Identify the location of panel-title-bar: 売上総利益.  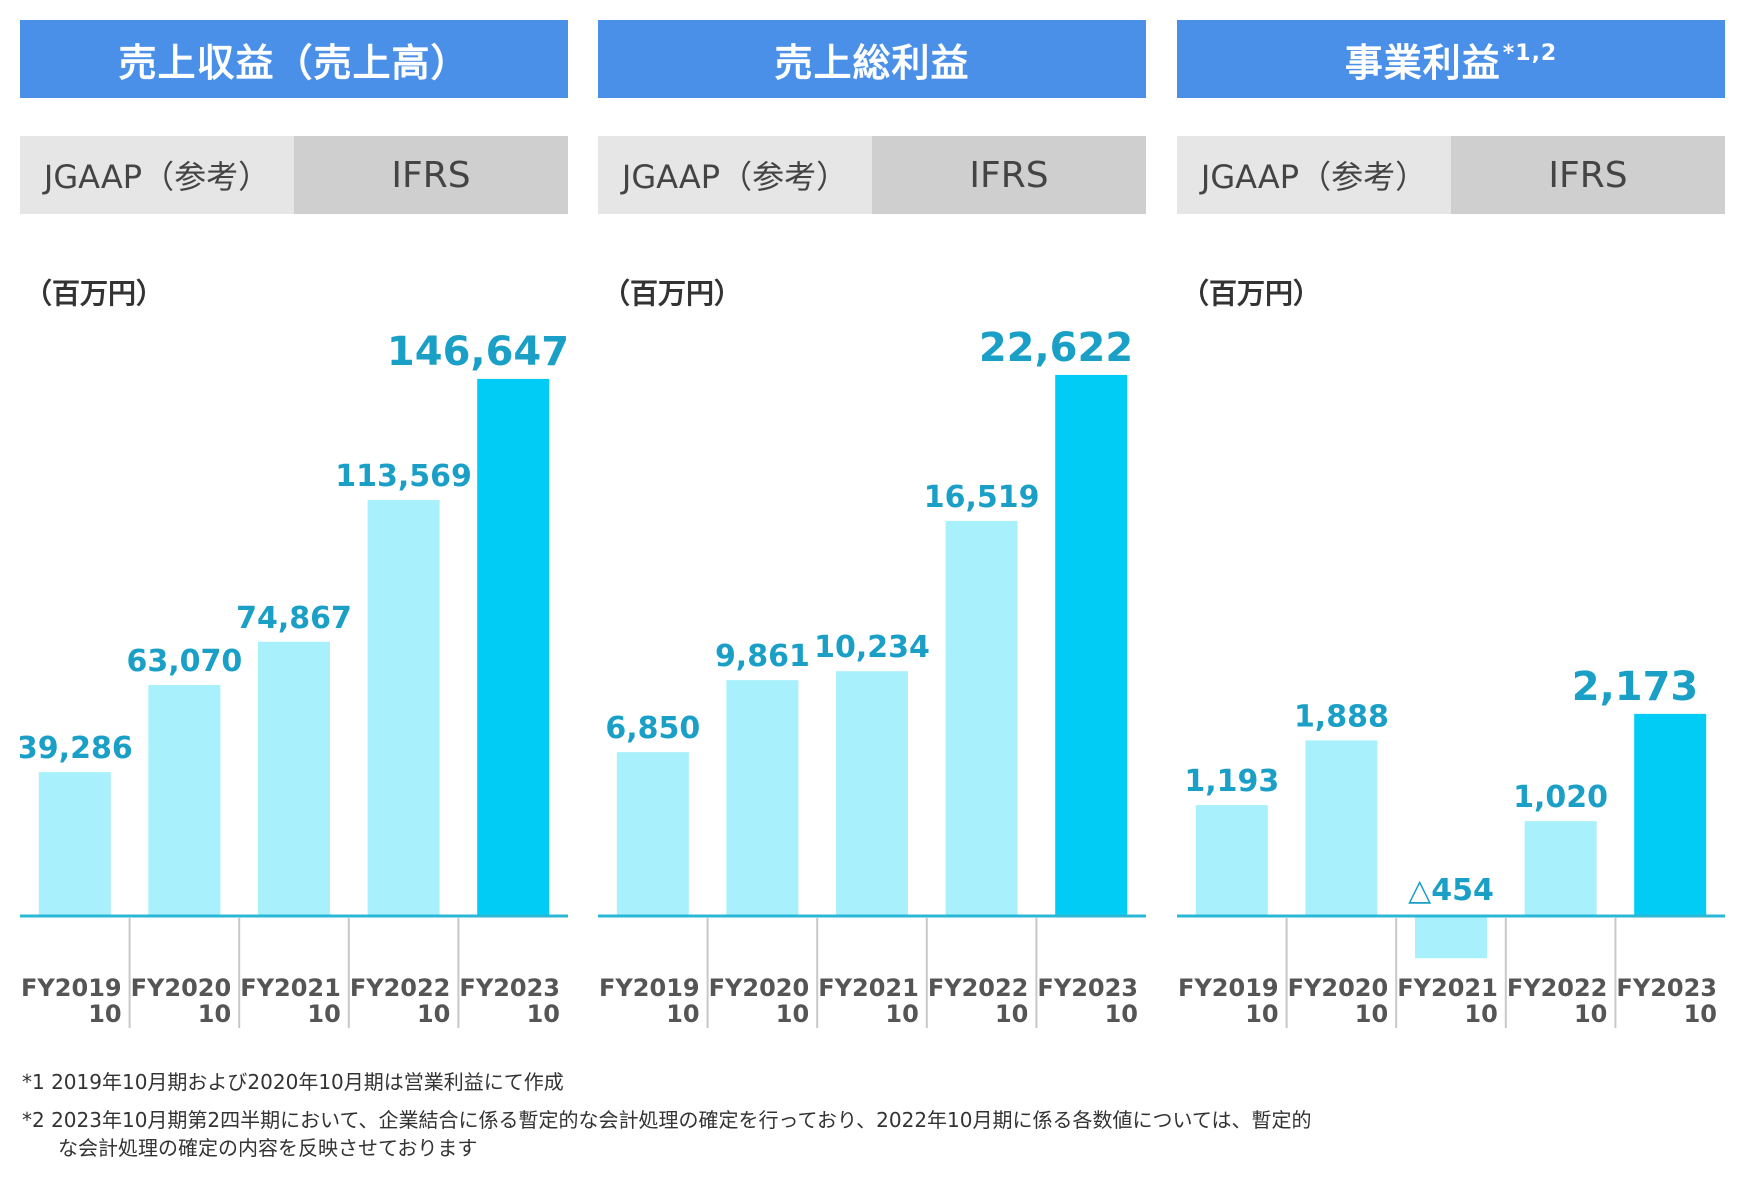
(872, 59).